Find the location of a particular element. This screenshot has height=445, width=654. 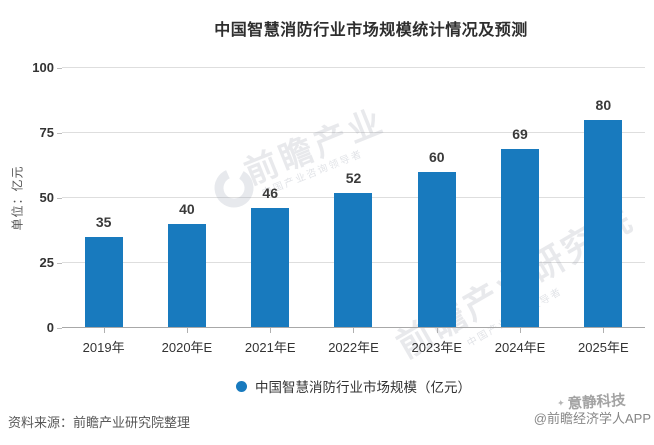

bar-slot: 46 2021年E is located at coordinates (270, 211).